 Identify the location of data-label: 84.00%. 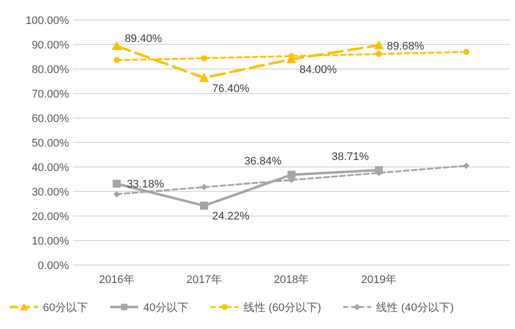
(319, 70).